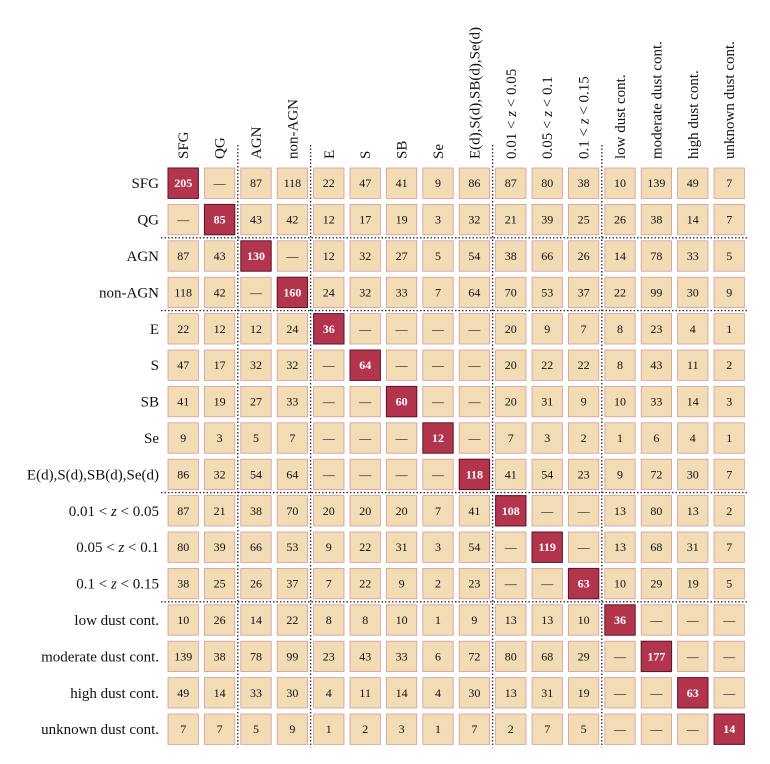 Image resolution: width=770 pixels, height=764 pixels. I want to click on cell-value: 177, so click(656, 656).